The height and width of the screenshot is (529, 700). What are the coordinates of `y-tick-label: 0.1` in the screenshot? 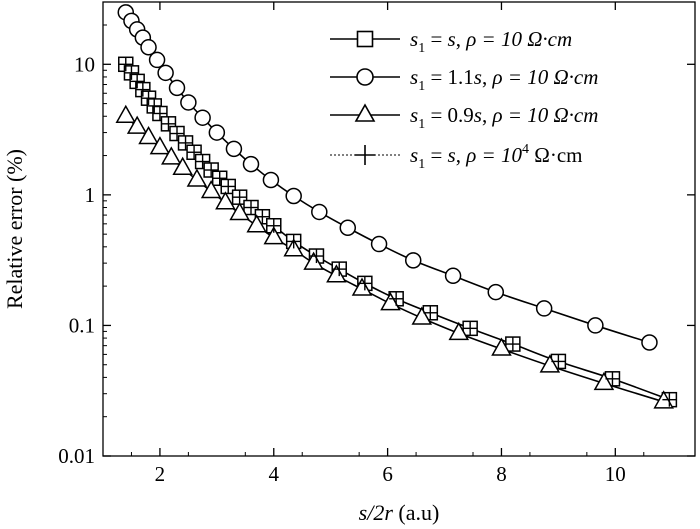 It's located at (82, 325).